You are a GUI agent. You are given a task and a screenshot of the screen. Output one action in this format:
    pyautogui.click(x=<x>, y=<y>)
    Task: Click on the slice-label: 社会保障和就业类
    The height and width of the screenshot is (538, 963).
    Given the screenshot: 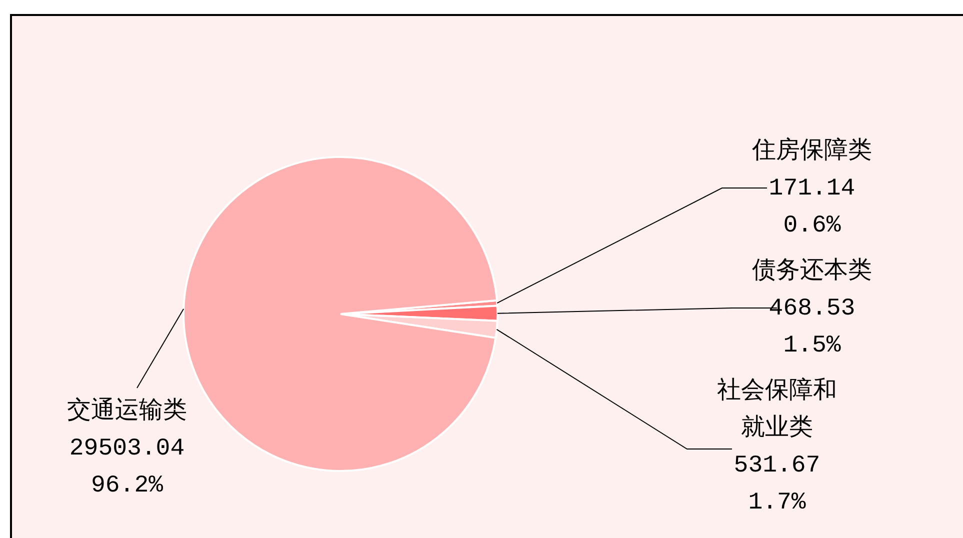 What is the action you would take?
    pyautogui.click(x=777, y=409)
    